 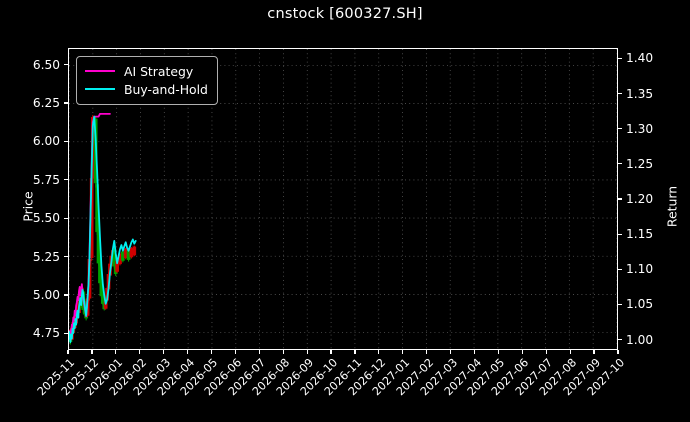 I want to click on y-tick-label-right: 1.25, so click(x=640, y=163).